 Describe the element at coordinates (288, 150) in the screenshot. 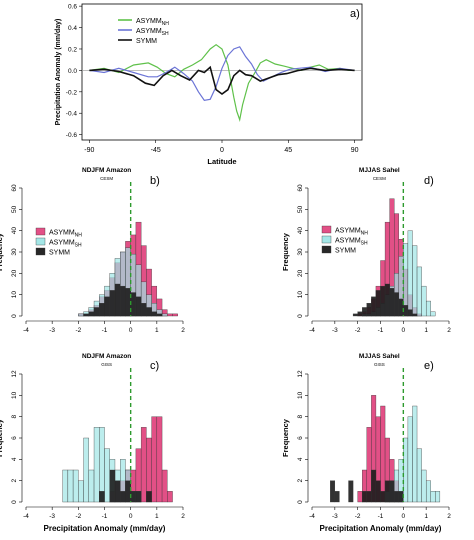

I see `x-tick-label: 45` at that location.